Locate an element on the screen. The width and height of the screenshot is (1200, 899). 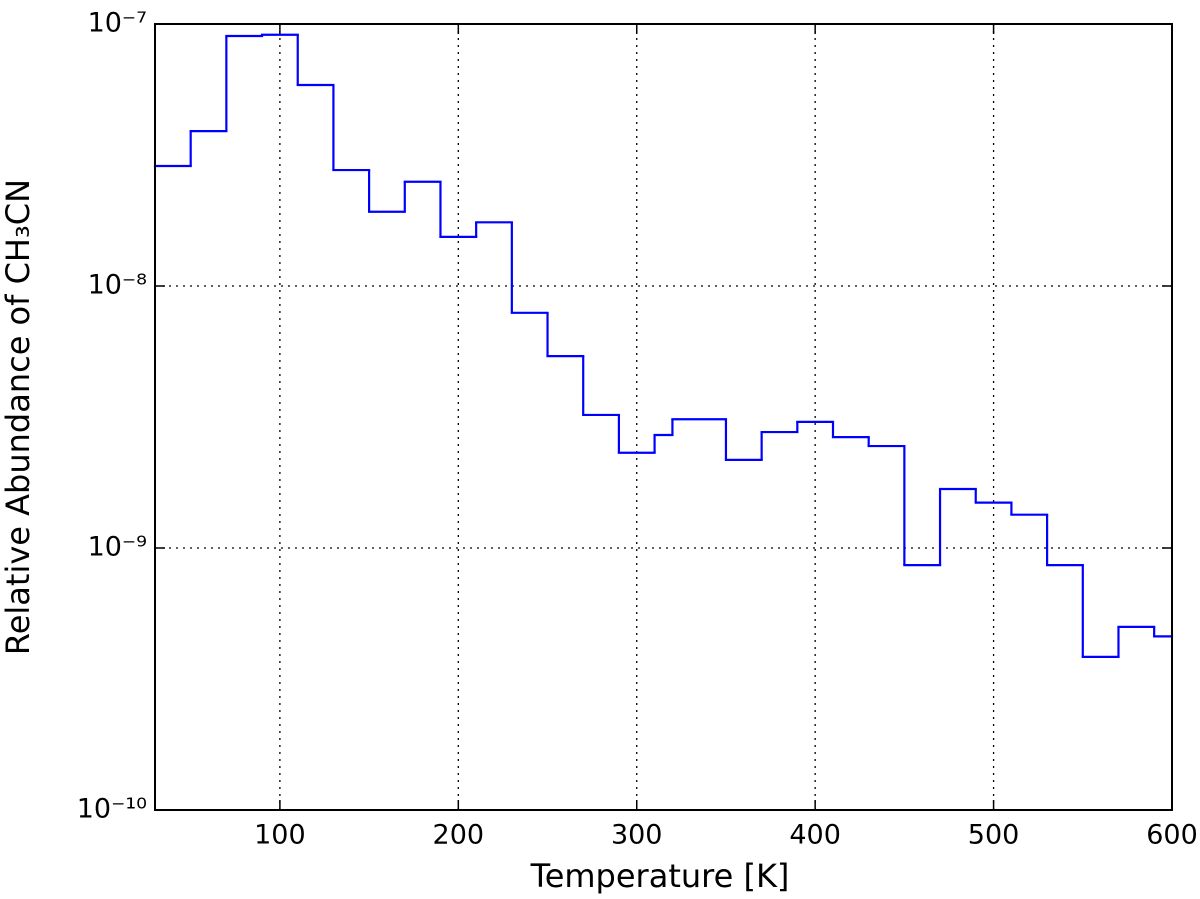
x-tick-label: 500 is located at coordinates (994, 835).